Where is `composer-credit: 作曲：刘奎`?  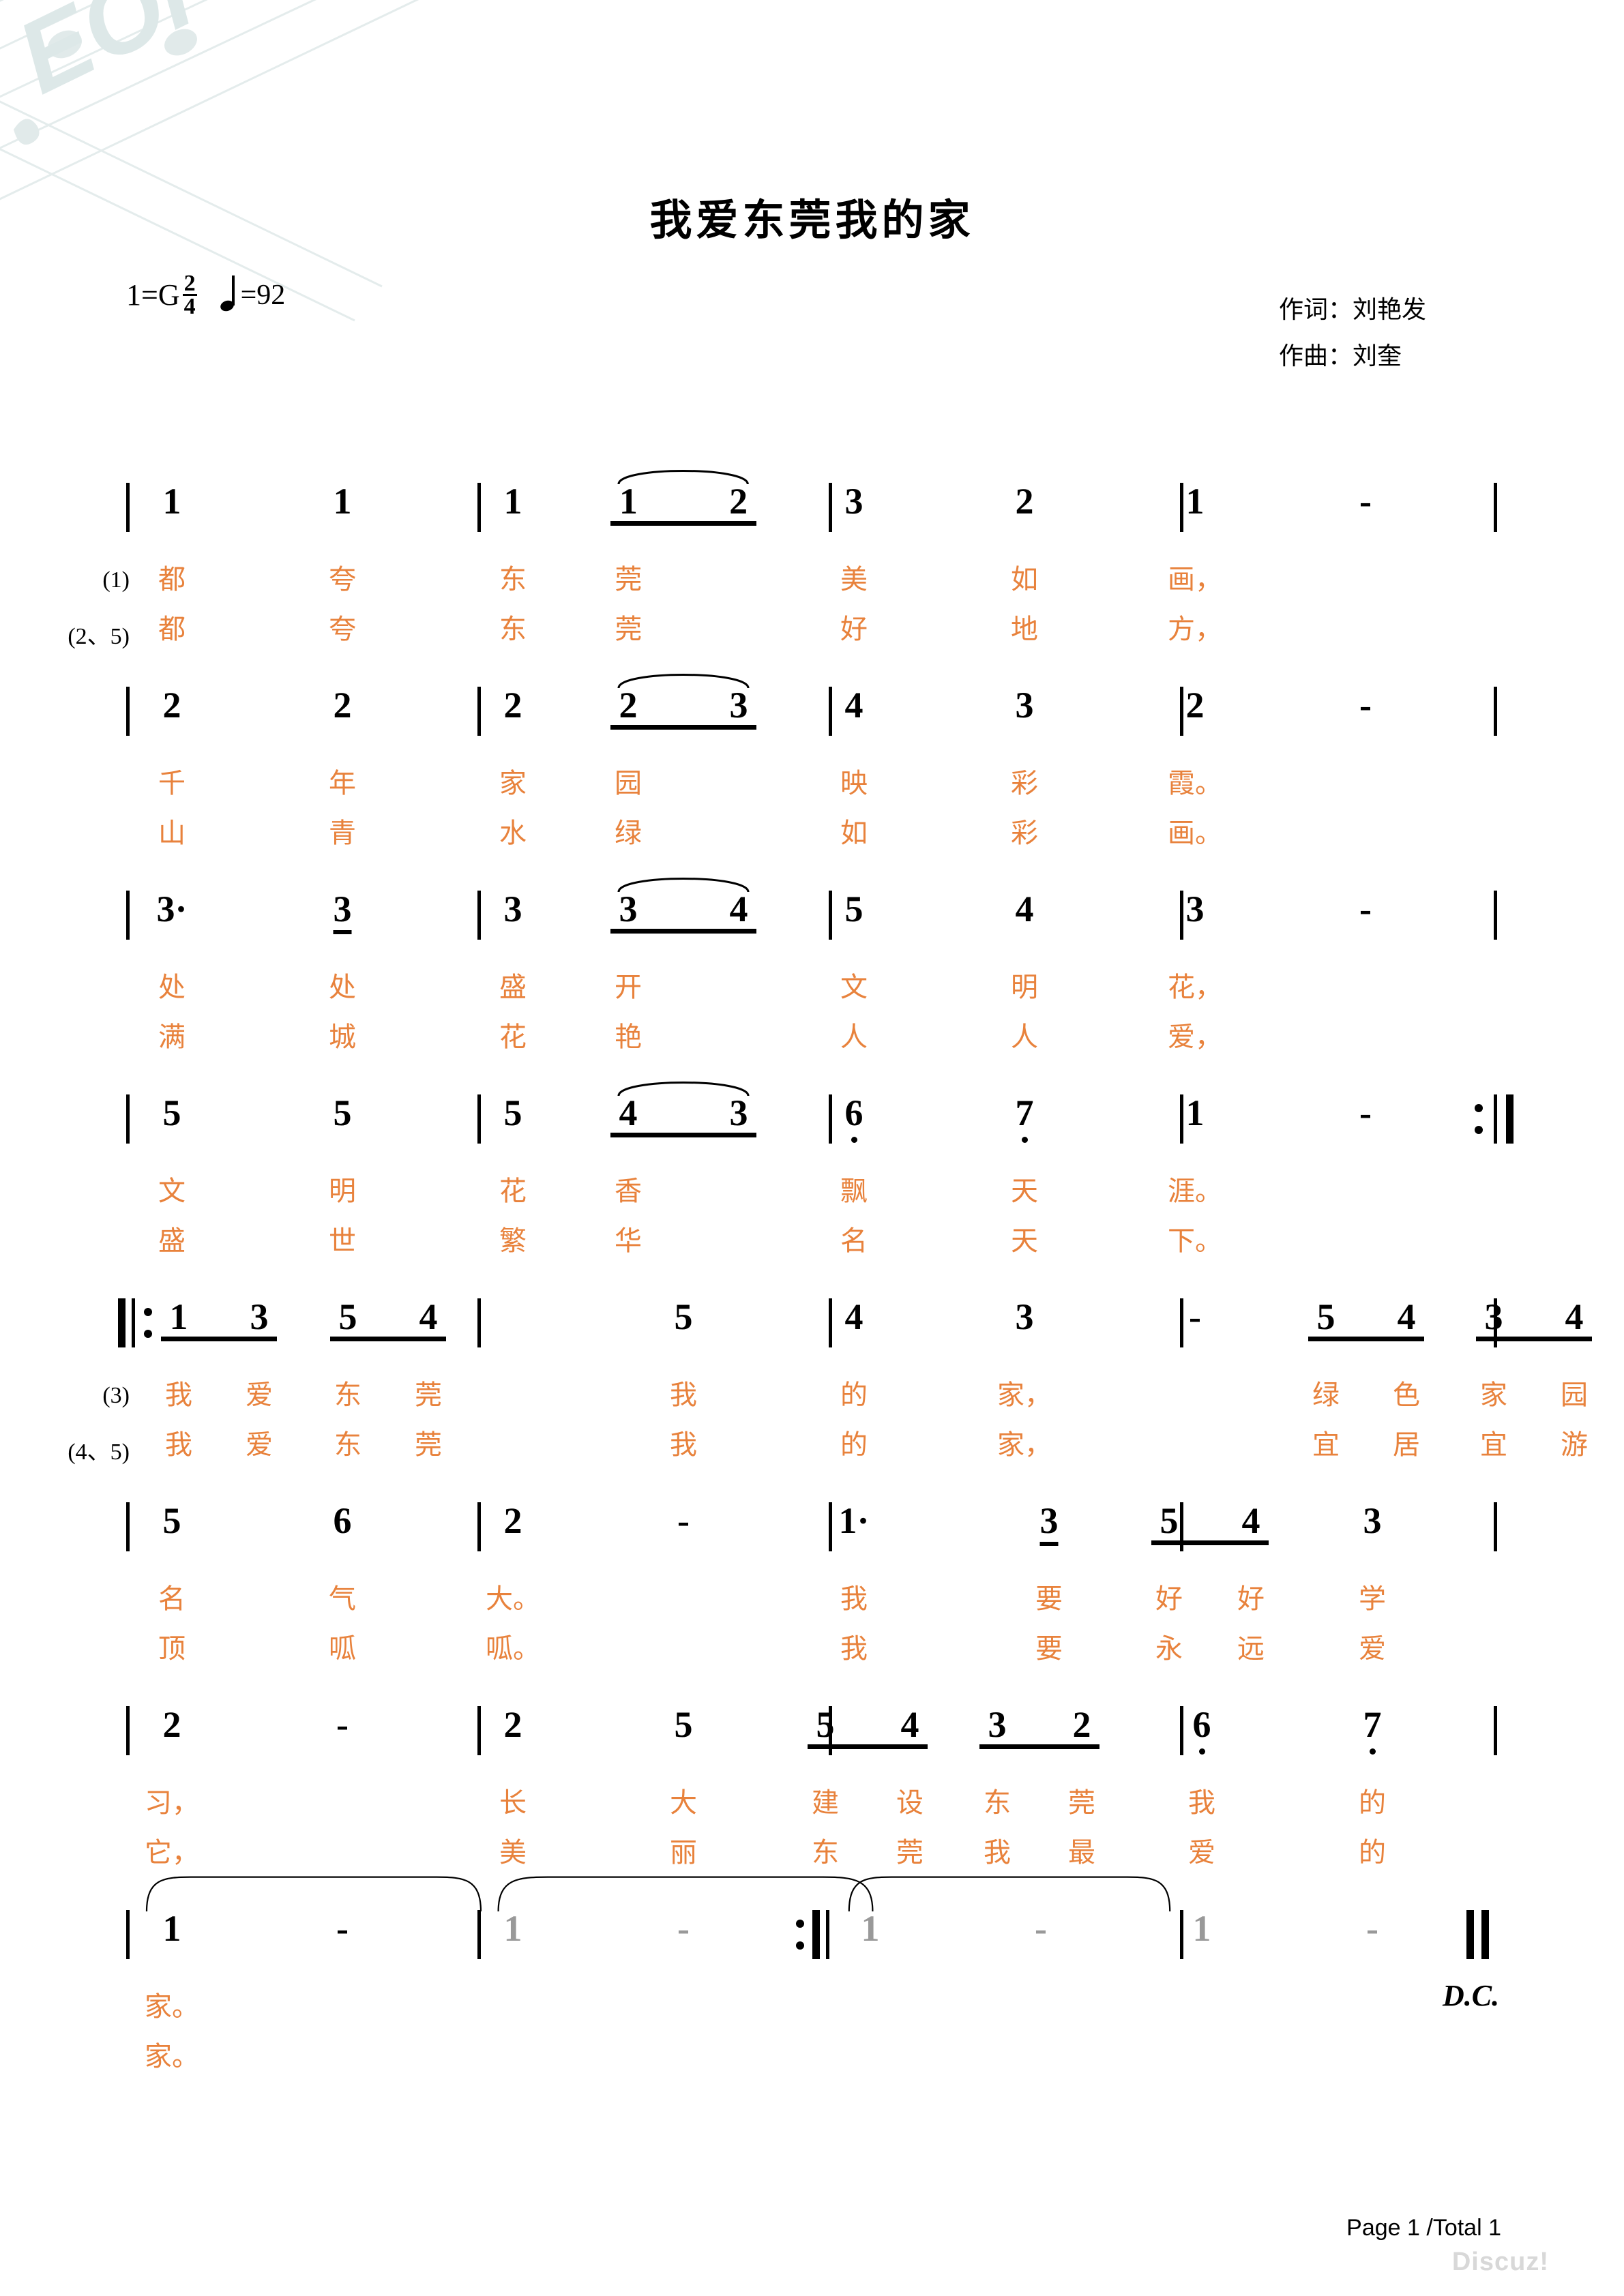 composer-credit: 作曲：刘奎 is located at coordinates (1340, 356).